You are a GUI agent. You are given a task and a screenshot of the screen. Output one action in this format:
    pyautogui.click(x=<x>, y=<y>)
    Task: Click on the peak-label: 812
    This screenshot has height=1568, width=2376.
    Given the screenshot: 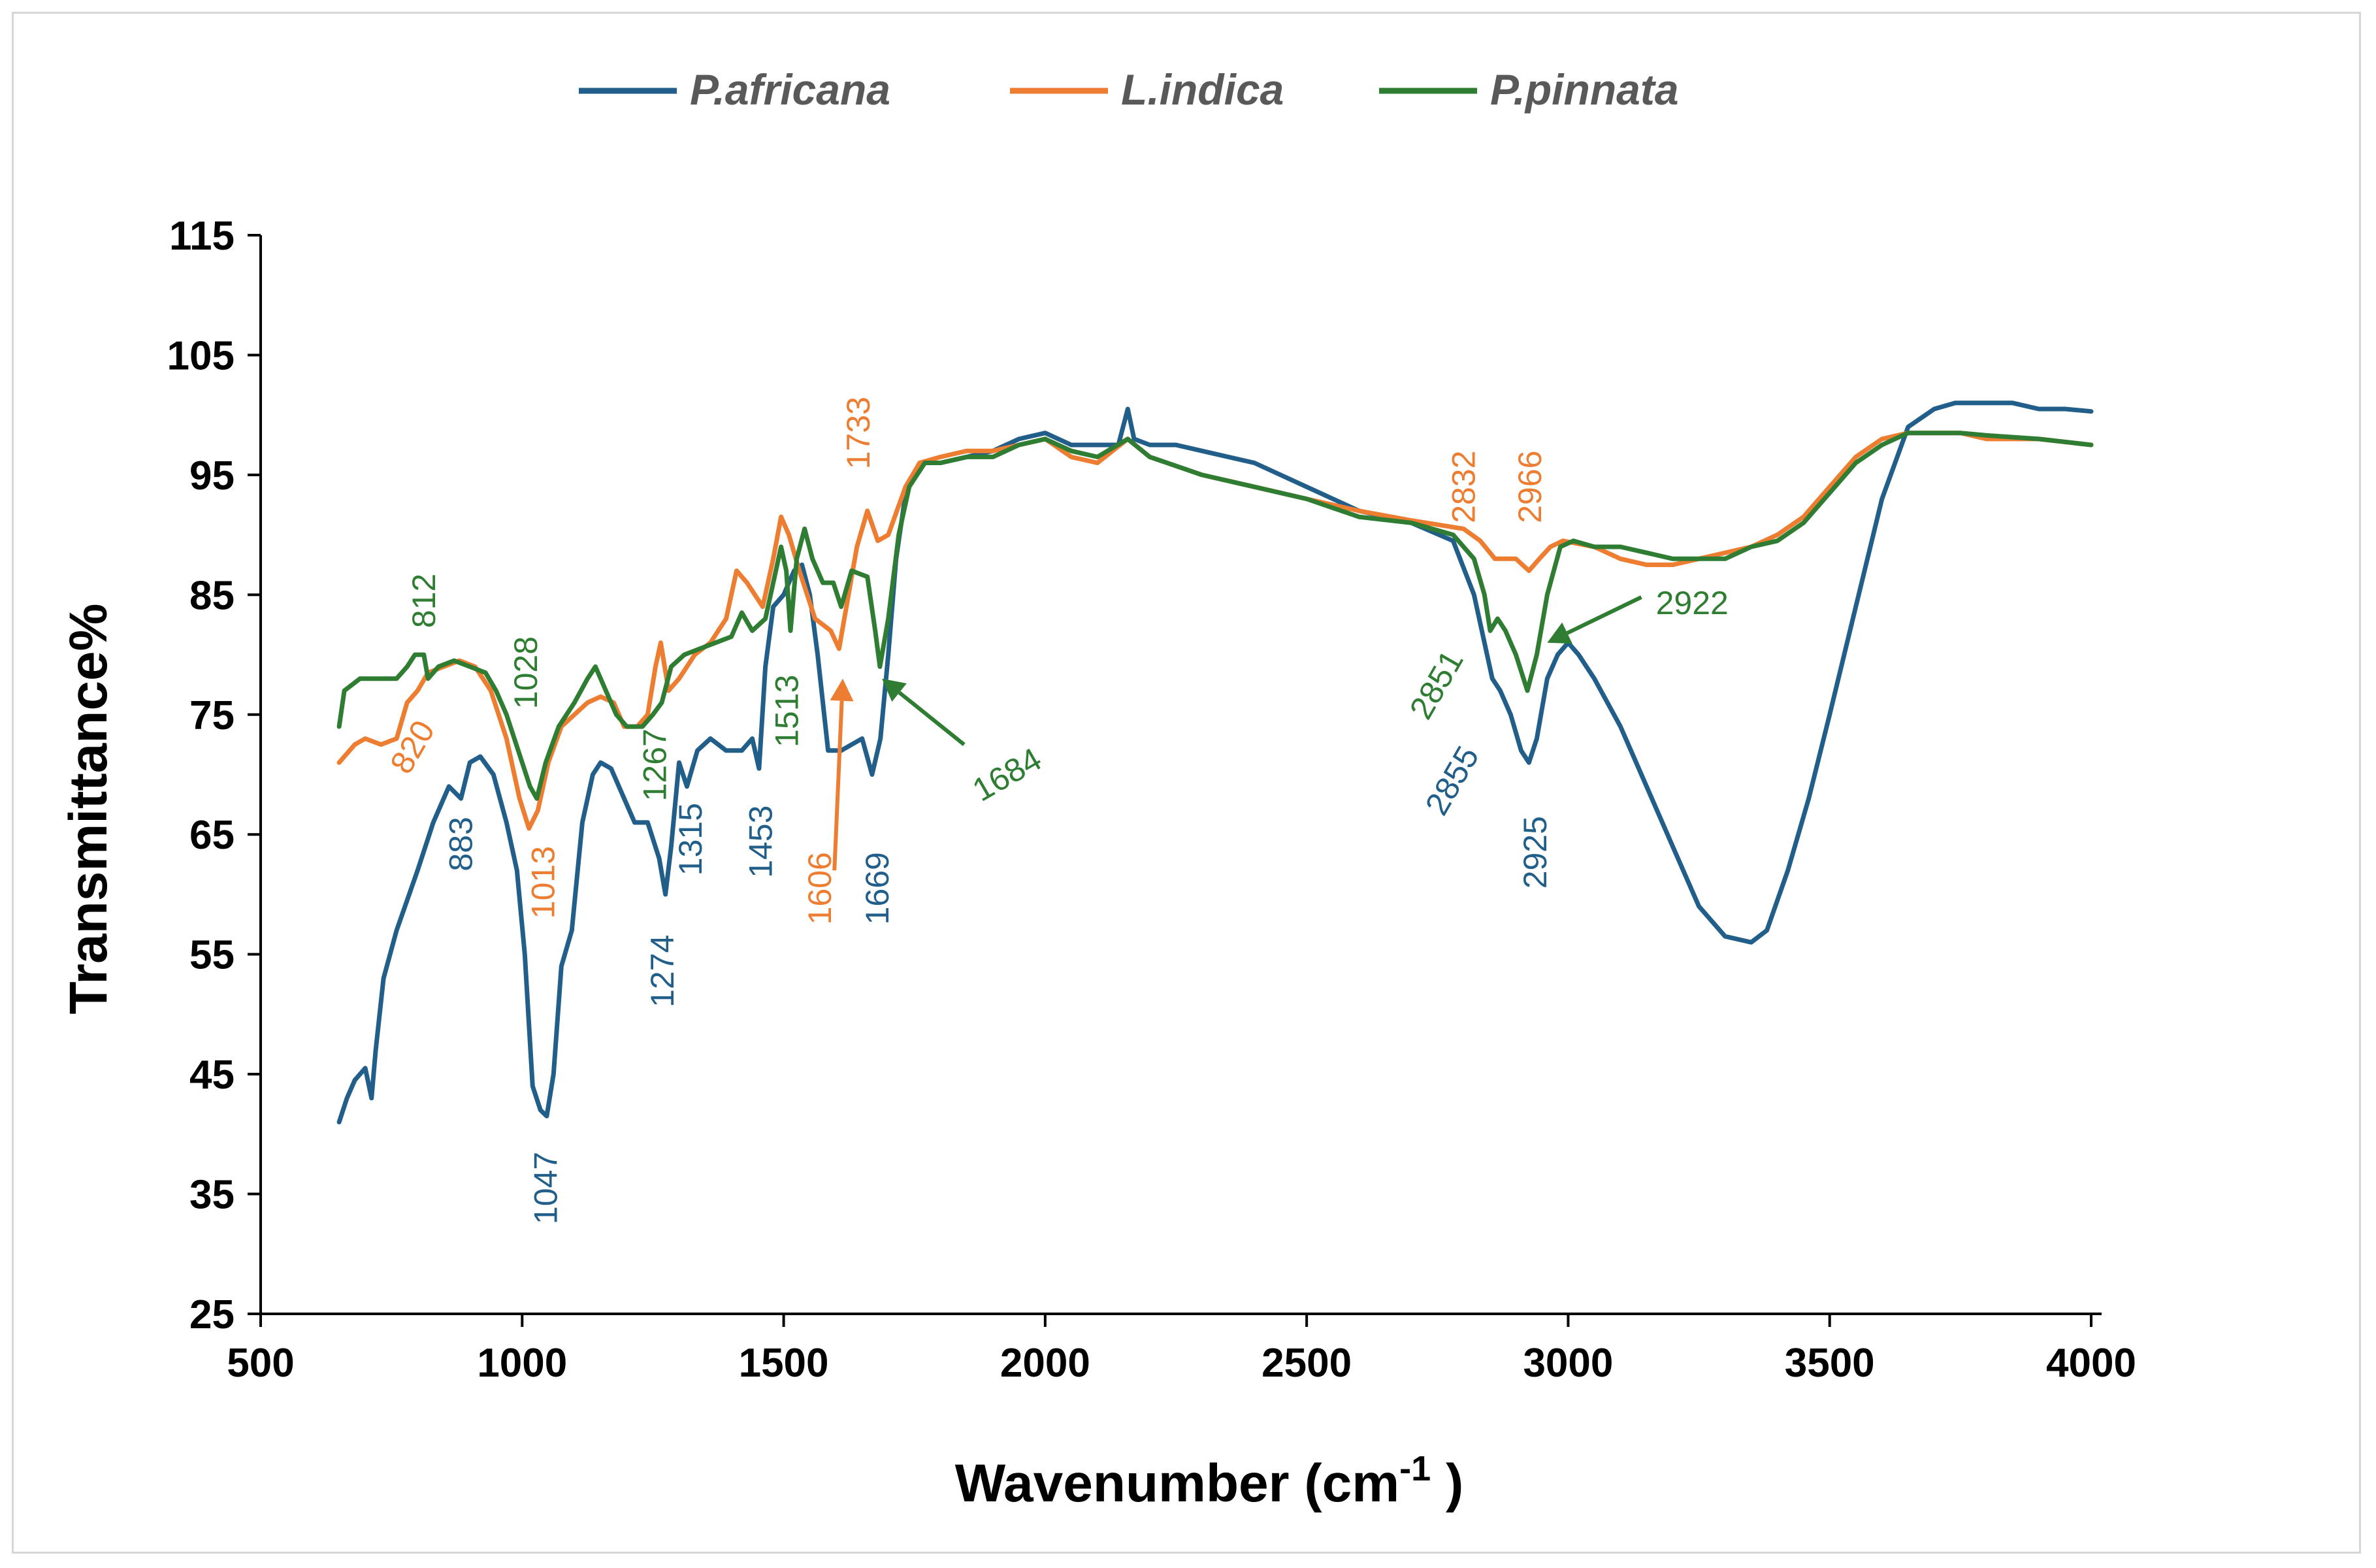 What is the action you would take?
    pyautogui.click(x=424, y=601)
    